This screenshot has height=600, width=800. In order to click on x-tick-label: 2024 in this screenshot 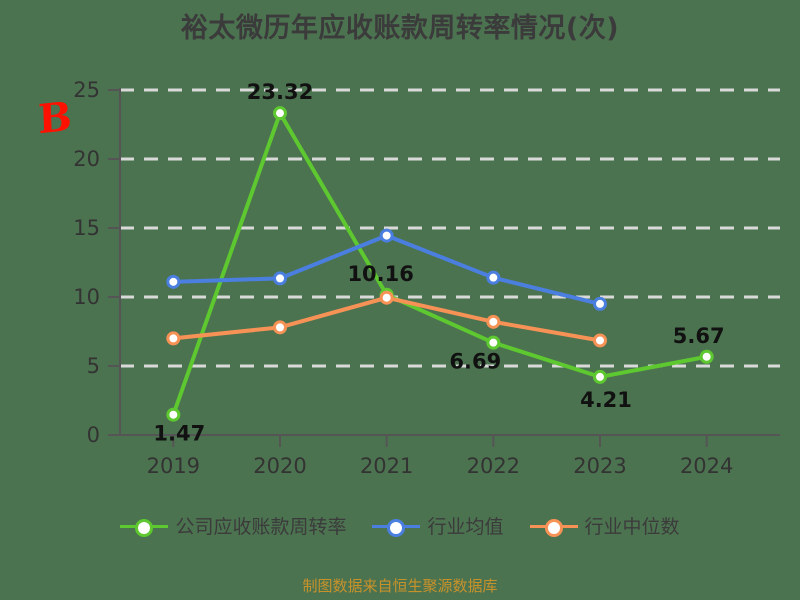, I will do `click(706, 466)`.